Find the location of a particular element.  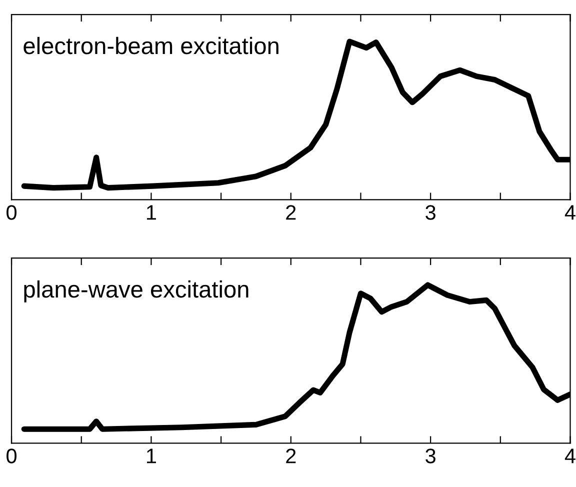

annotation: electron-beam excitation is located at coordinates (151, 45).